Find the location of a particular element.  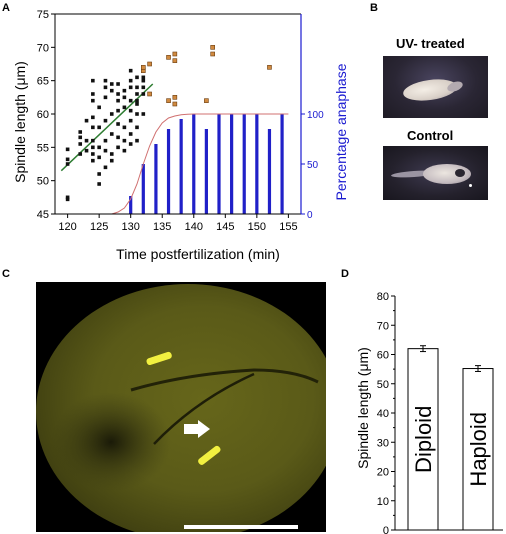

y-tick-label: 65 is located at coordinates (43, 82).